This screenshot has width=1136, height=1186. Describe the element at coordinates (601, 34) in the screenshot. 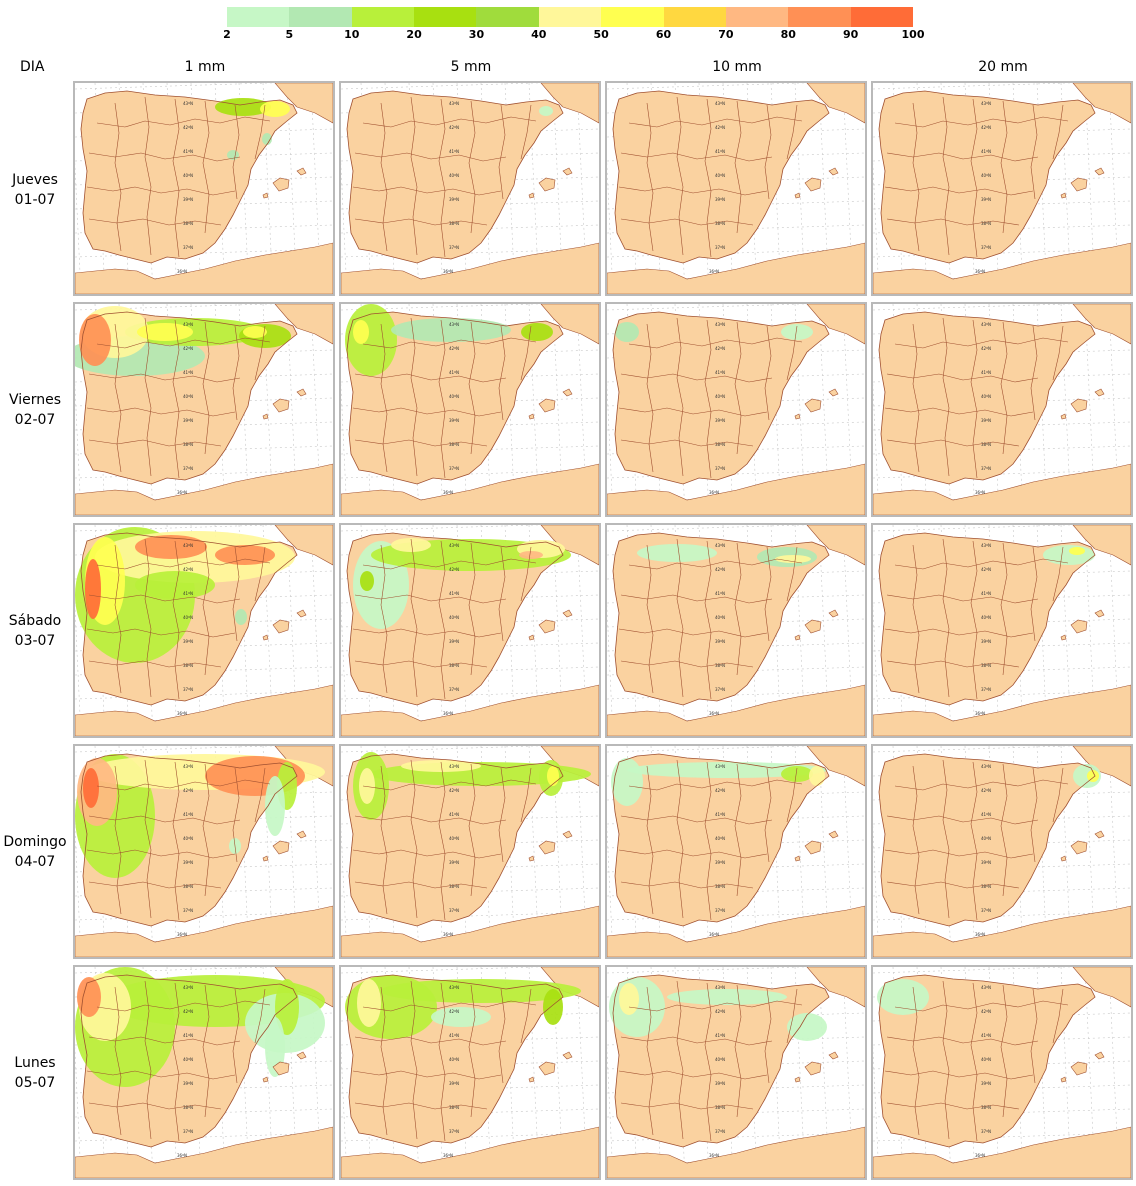

I see `legend-tick-label: 50` at that location.